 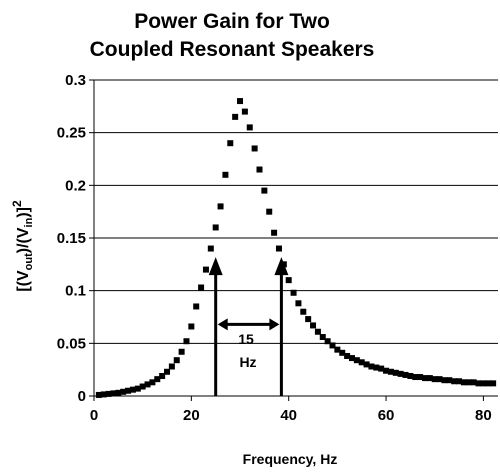 What do you see at coordinates (483, 415) in the screenshot?
I see `x-tick-label-4: 80` at bounding box center [483, 415].